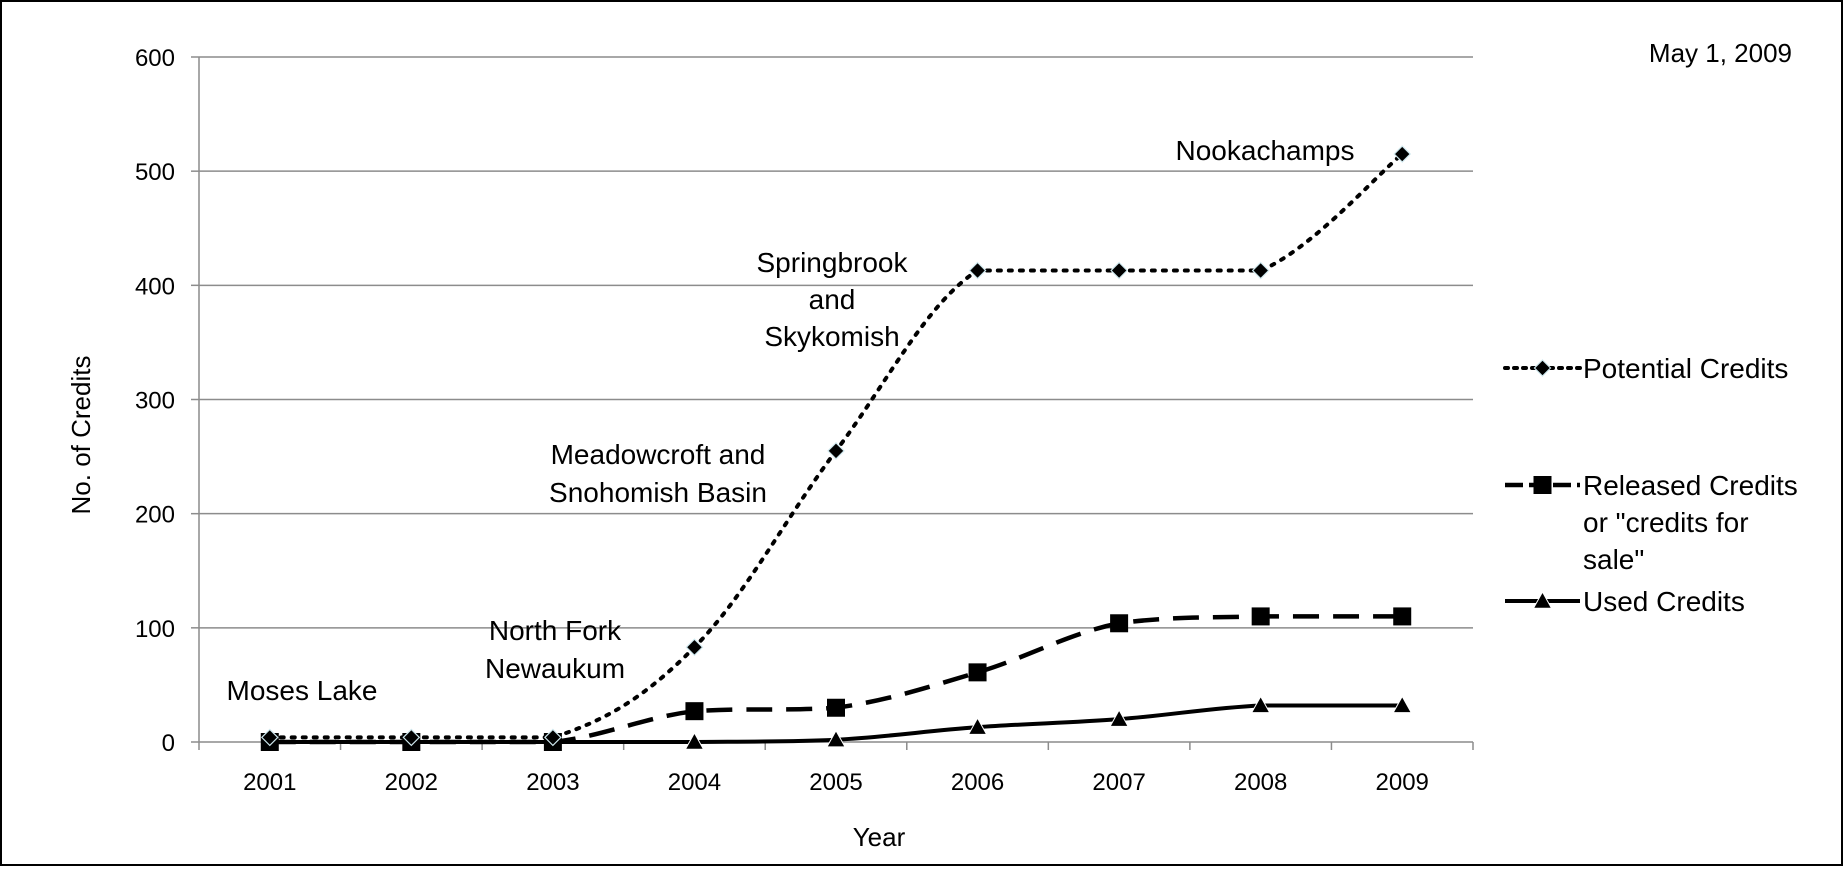 The height and width of the screenshot is (871, 1843). What do you see at coordinates (977, 782) in the screenshot?
I see `x-tick-label: 2006` at bounding box center [977, 782].